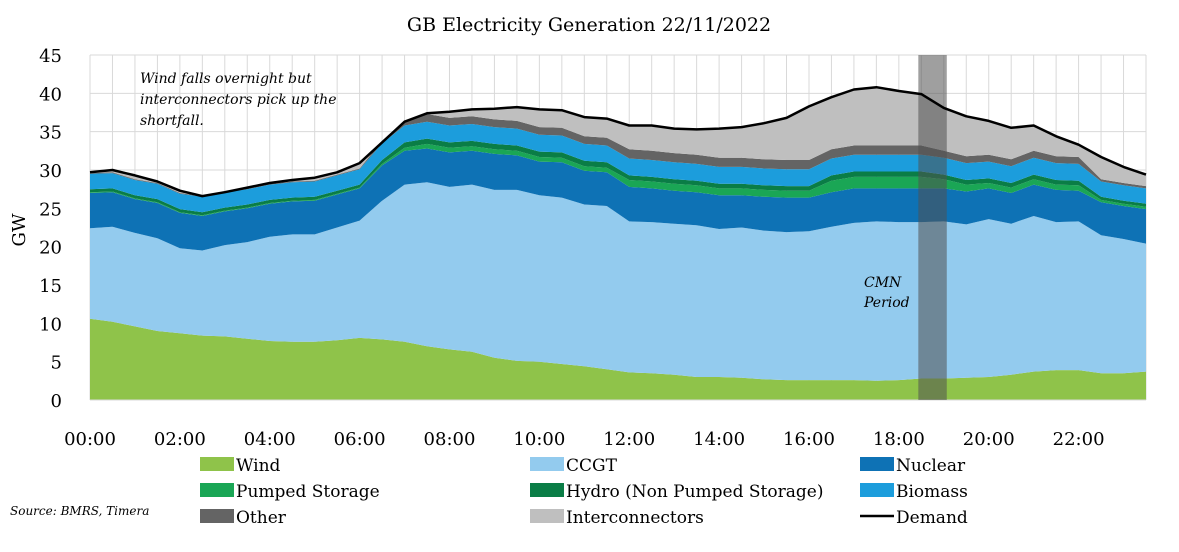 The height and width of the screenshot is (552, 1179). Describe the element at coordinates (719, 439) in the screenshot. I see `x-tick-label: 14:00` at that location.